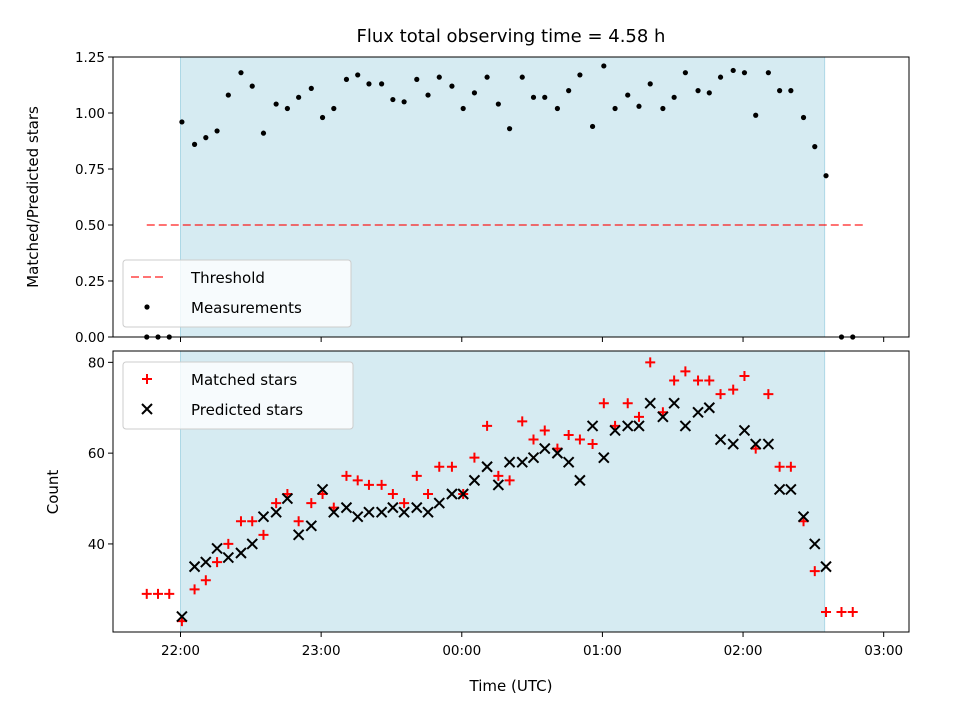 This screenshot has width=960, height=720. I want to click on x-tick-label: 02:00, so click(743, 651).